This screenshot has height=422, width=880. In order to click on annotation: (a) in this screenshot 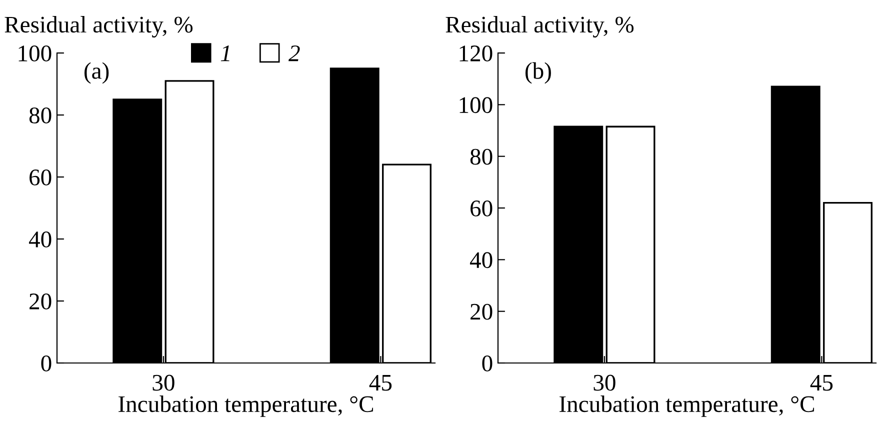, I will do `click(96, 73)`.